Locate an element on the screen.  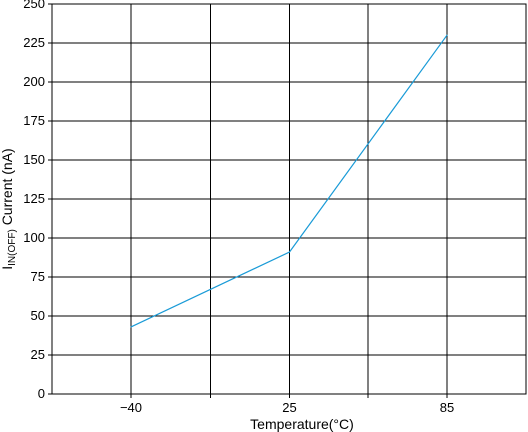
x-axis-title: Temperature(°C) is located at coordinates (302, 424).